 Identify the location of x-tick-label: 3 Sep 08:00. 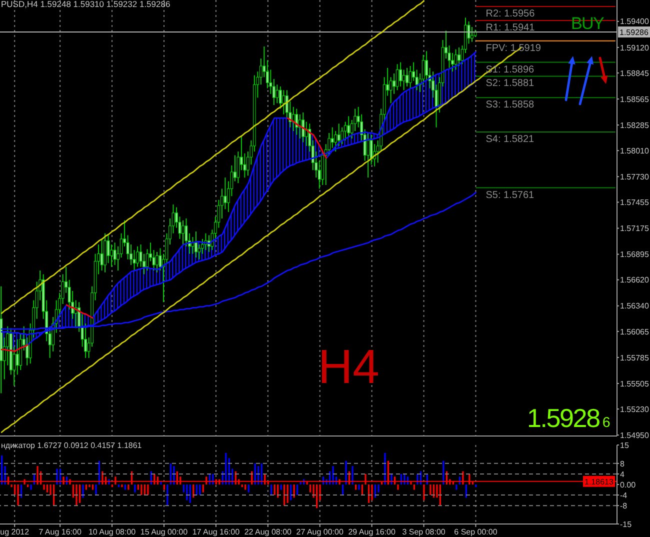
(424, 532).